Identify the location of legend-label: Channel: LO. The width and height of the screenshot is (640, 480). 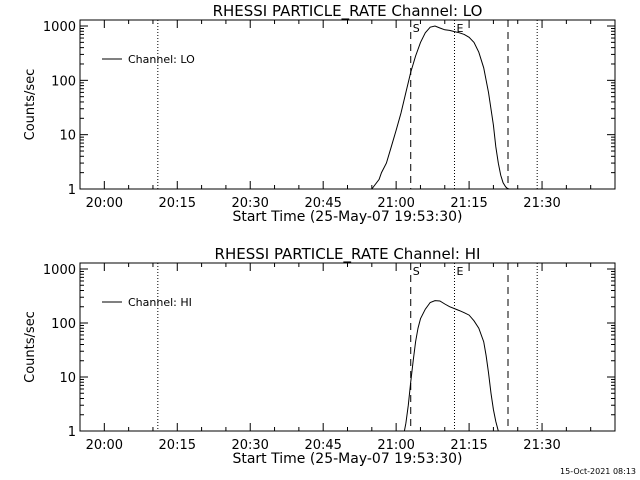
(161, 59).